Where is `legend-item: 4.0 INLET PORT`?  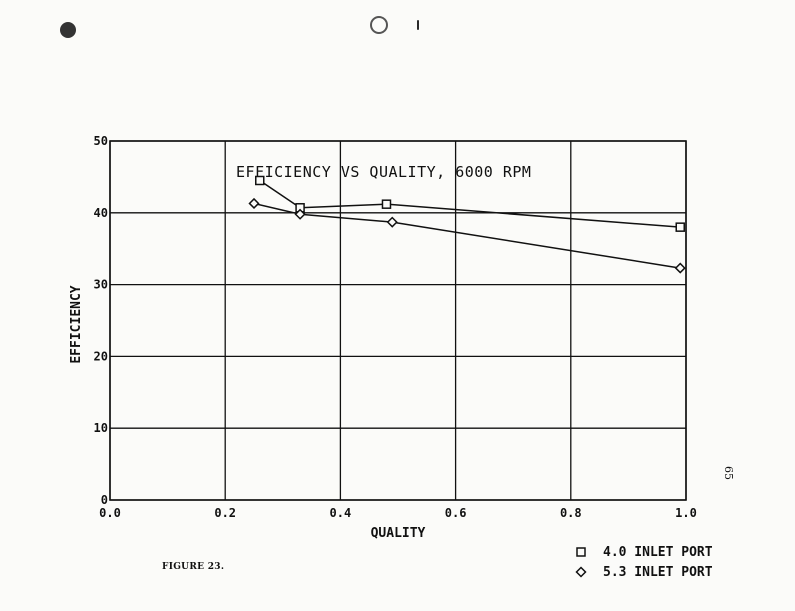
legend-item: 4.0 INLET PORT is located at coordinates (644, 552).